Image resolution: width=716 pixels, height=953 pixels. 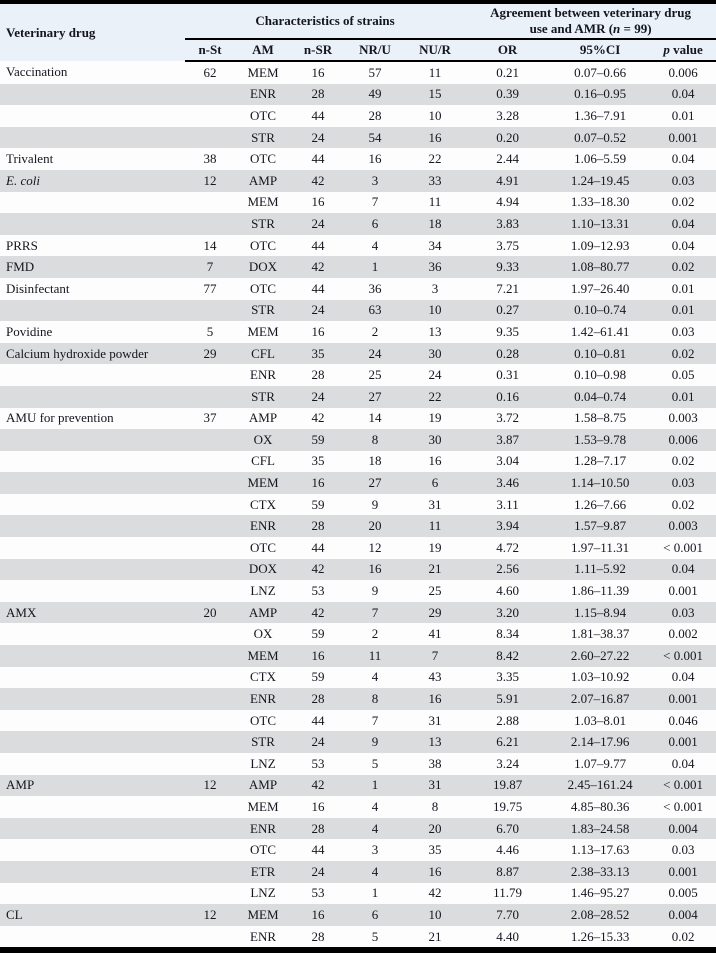 I want to click on cell-drug: AMU for prevention, so click(x=60, y=418).